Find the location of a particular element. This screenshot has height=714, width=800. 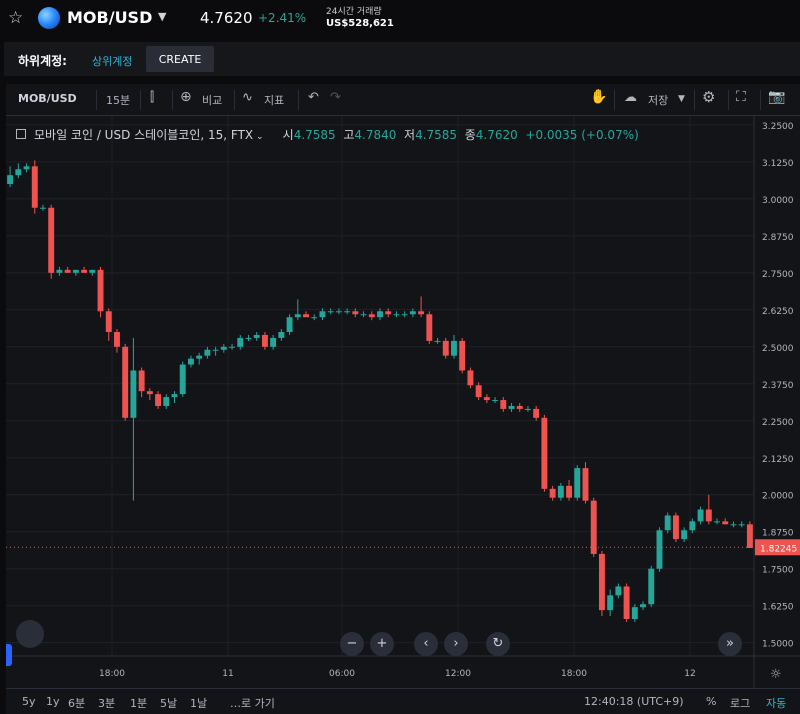

auto-scale-toggle: 자동 is located at coordinates (776, 703).